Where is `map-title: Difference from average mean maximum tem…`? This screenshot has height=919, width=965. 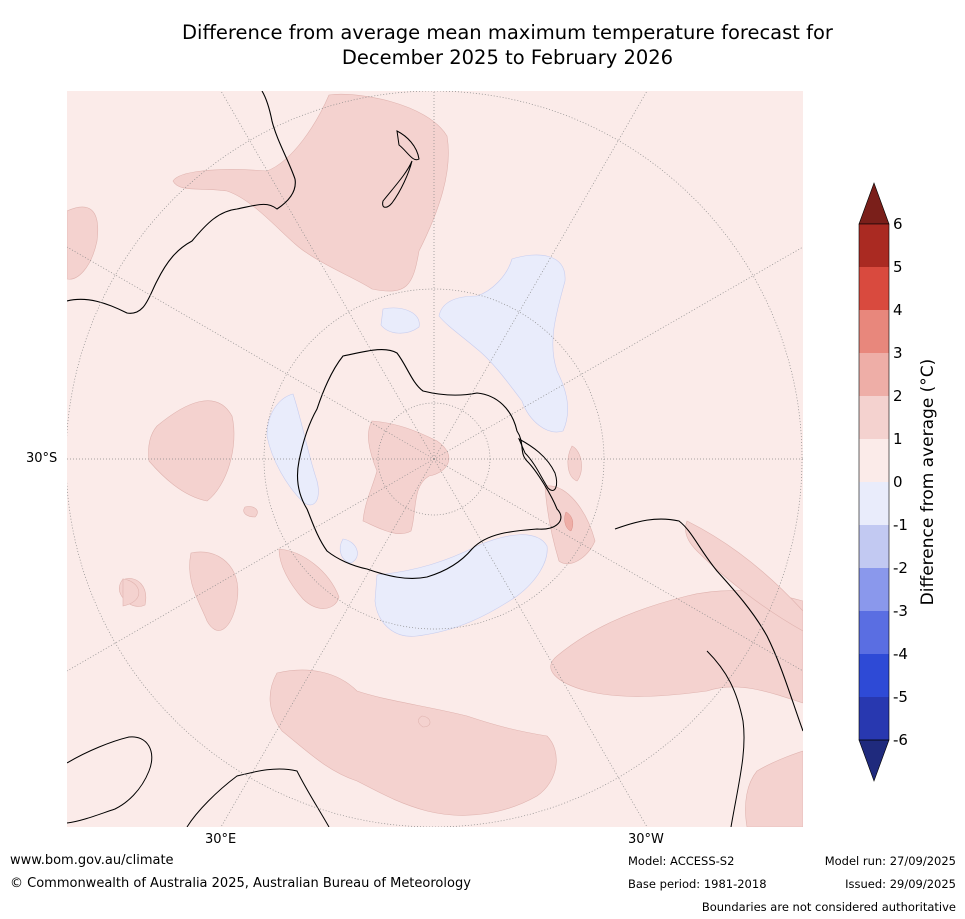 map-title: Difference from average mean maximum tem… is located at coordinates (507, 45).